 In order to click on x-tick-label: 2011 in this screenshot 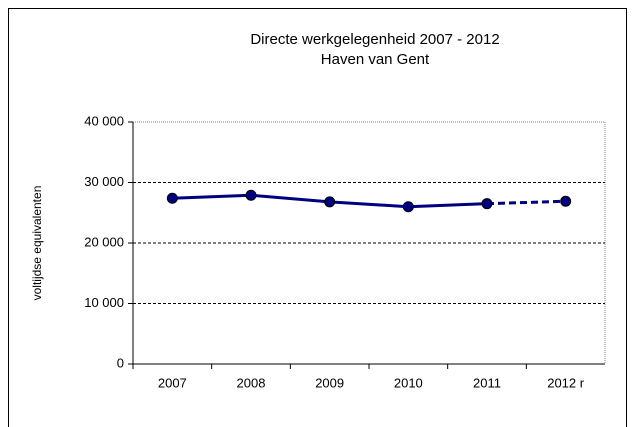, I will do `click(487, 382)`.